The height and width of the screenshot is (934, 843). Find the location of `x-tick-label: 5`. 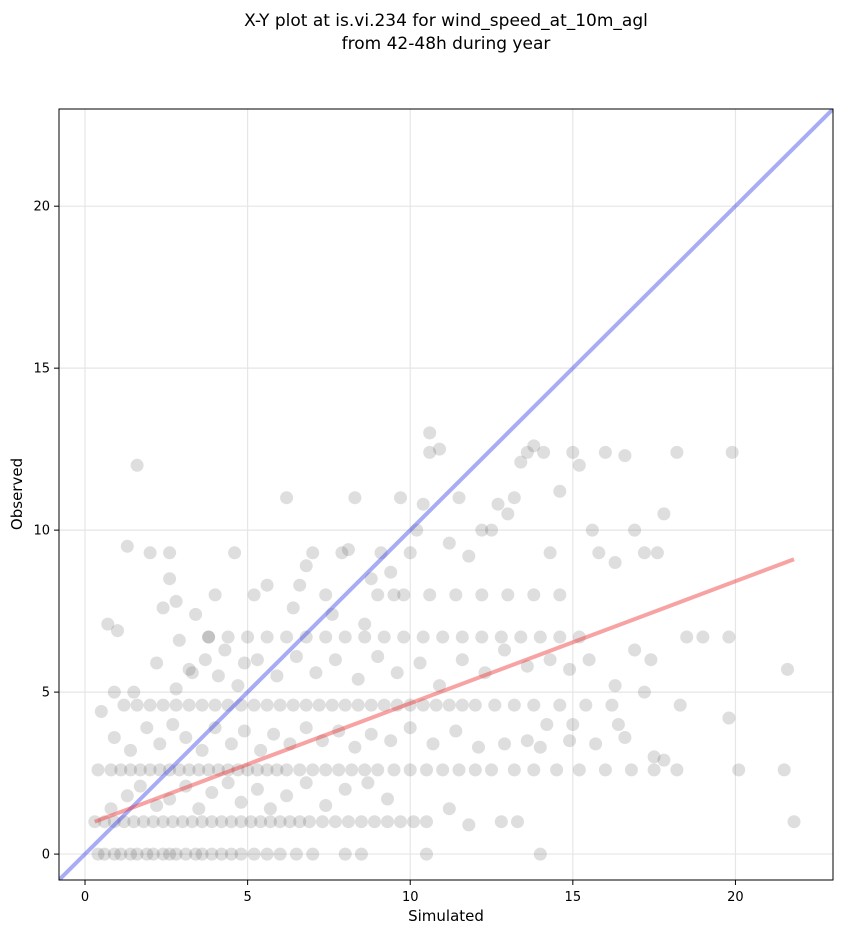

x-tick-label: 5 is located at coordinates (247, 897).